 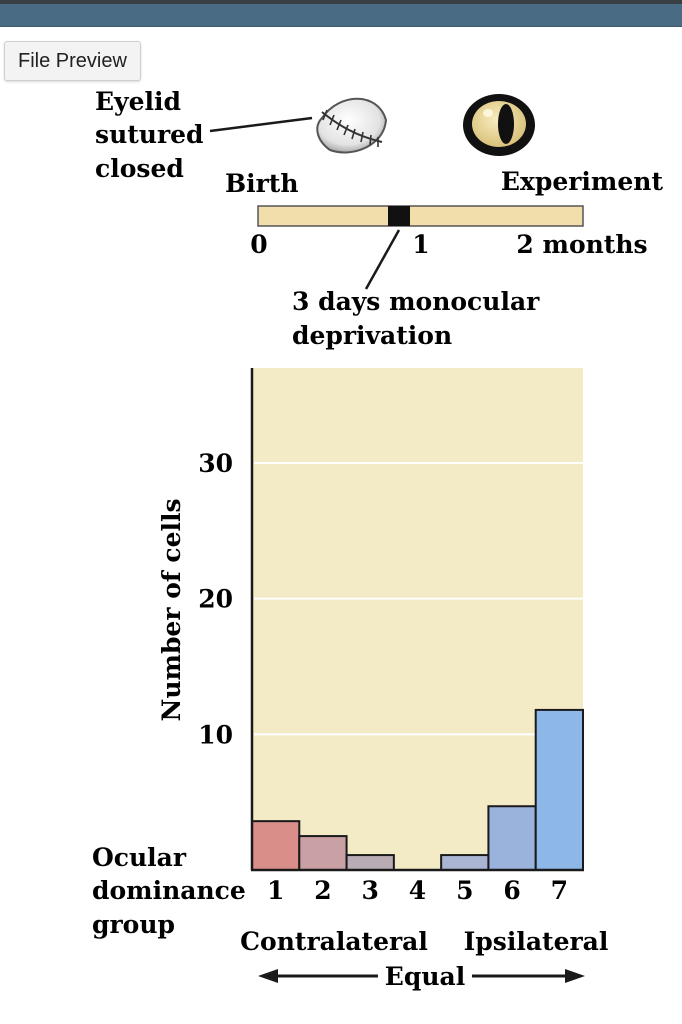 I want to click on y-tick-labels: 10 20 30, so click(x=215, y=599).